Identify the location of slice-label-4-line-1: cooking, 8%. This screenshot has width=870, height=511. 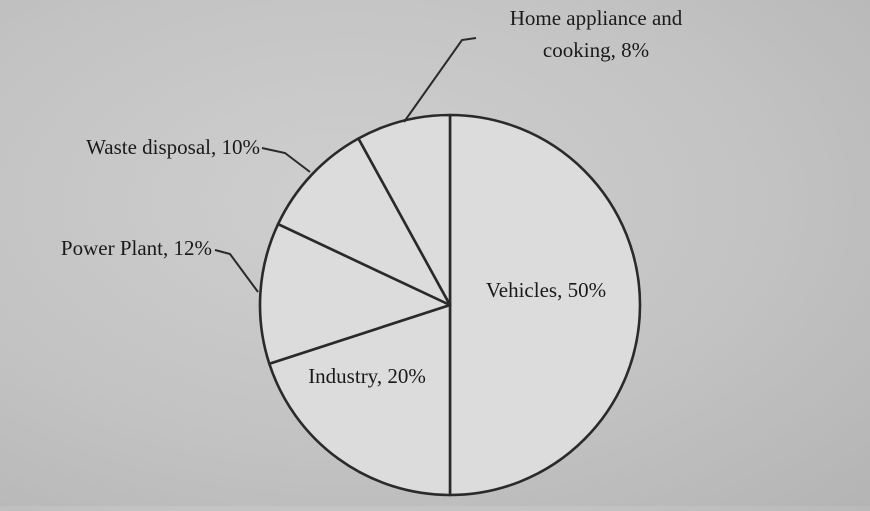
(596, 50).